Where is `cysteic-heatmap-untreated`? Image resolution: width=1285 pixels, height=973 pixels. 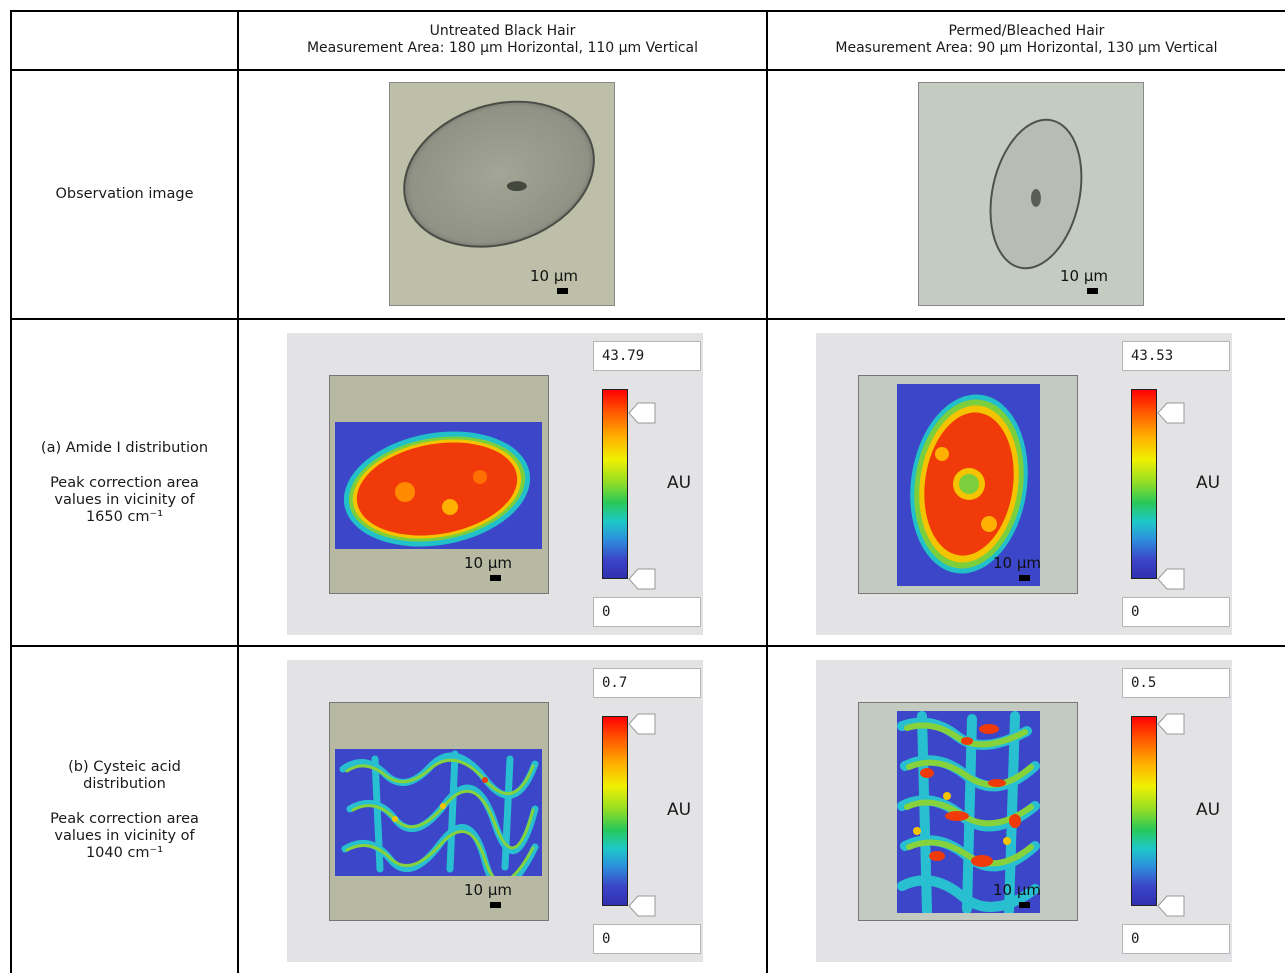 cysteic-heatmap-untreated is located at coordinates (439, 813).